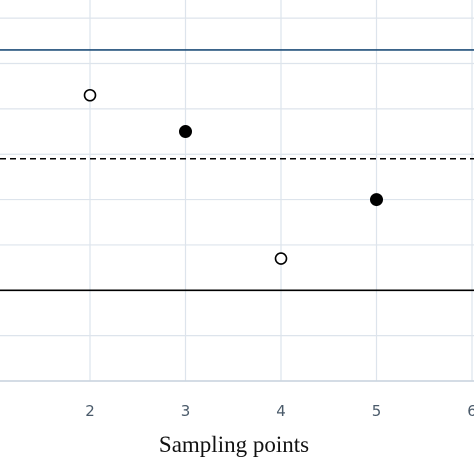 This screenshot has width=474, height=474. I want to click on x-axis-title: Sampling points, so click(234, 444).